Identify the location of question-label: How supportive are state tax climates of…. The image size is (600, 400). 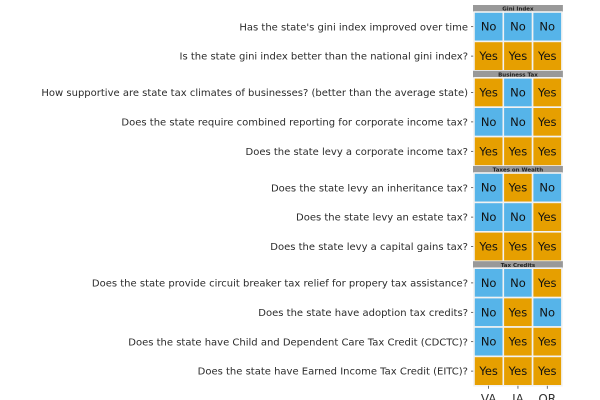
(254, 93).